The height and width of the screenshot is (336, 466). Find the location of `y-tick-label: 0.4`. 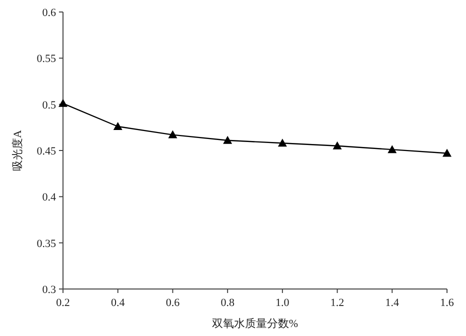

y-tick-label: 0.4 is located at coordinates (49, 198).